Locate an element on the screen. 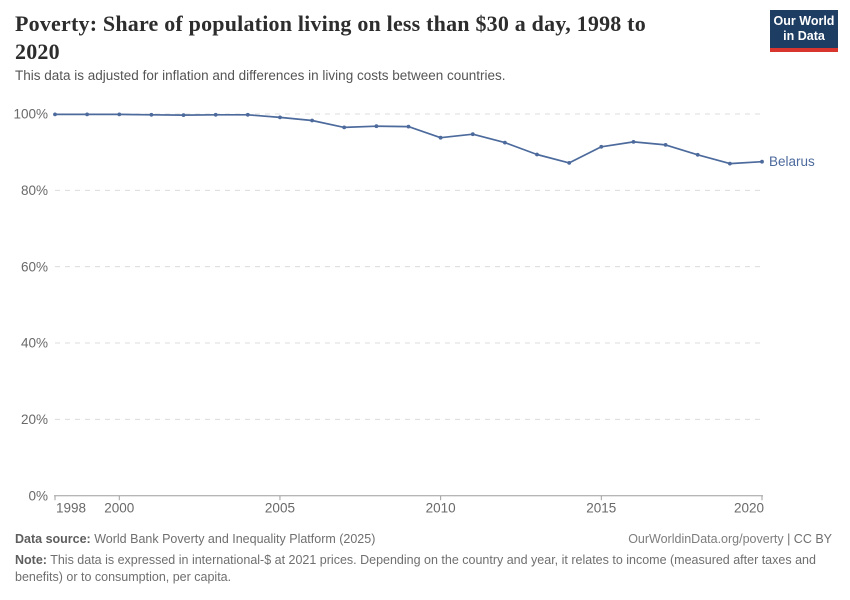  data-point-2011 is located at coordinates (472, 134).